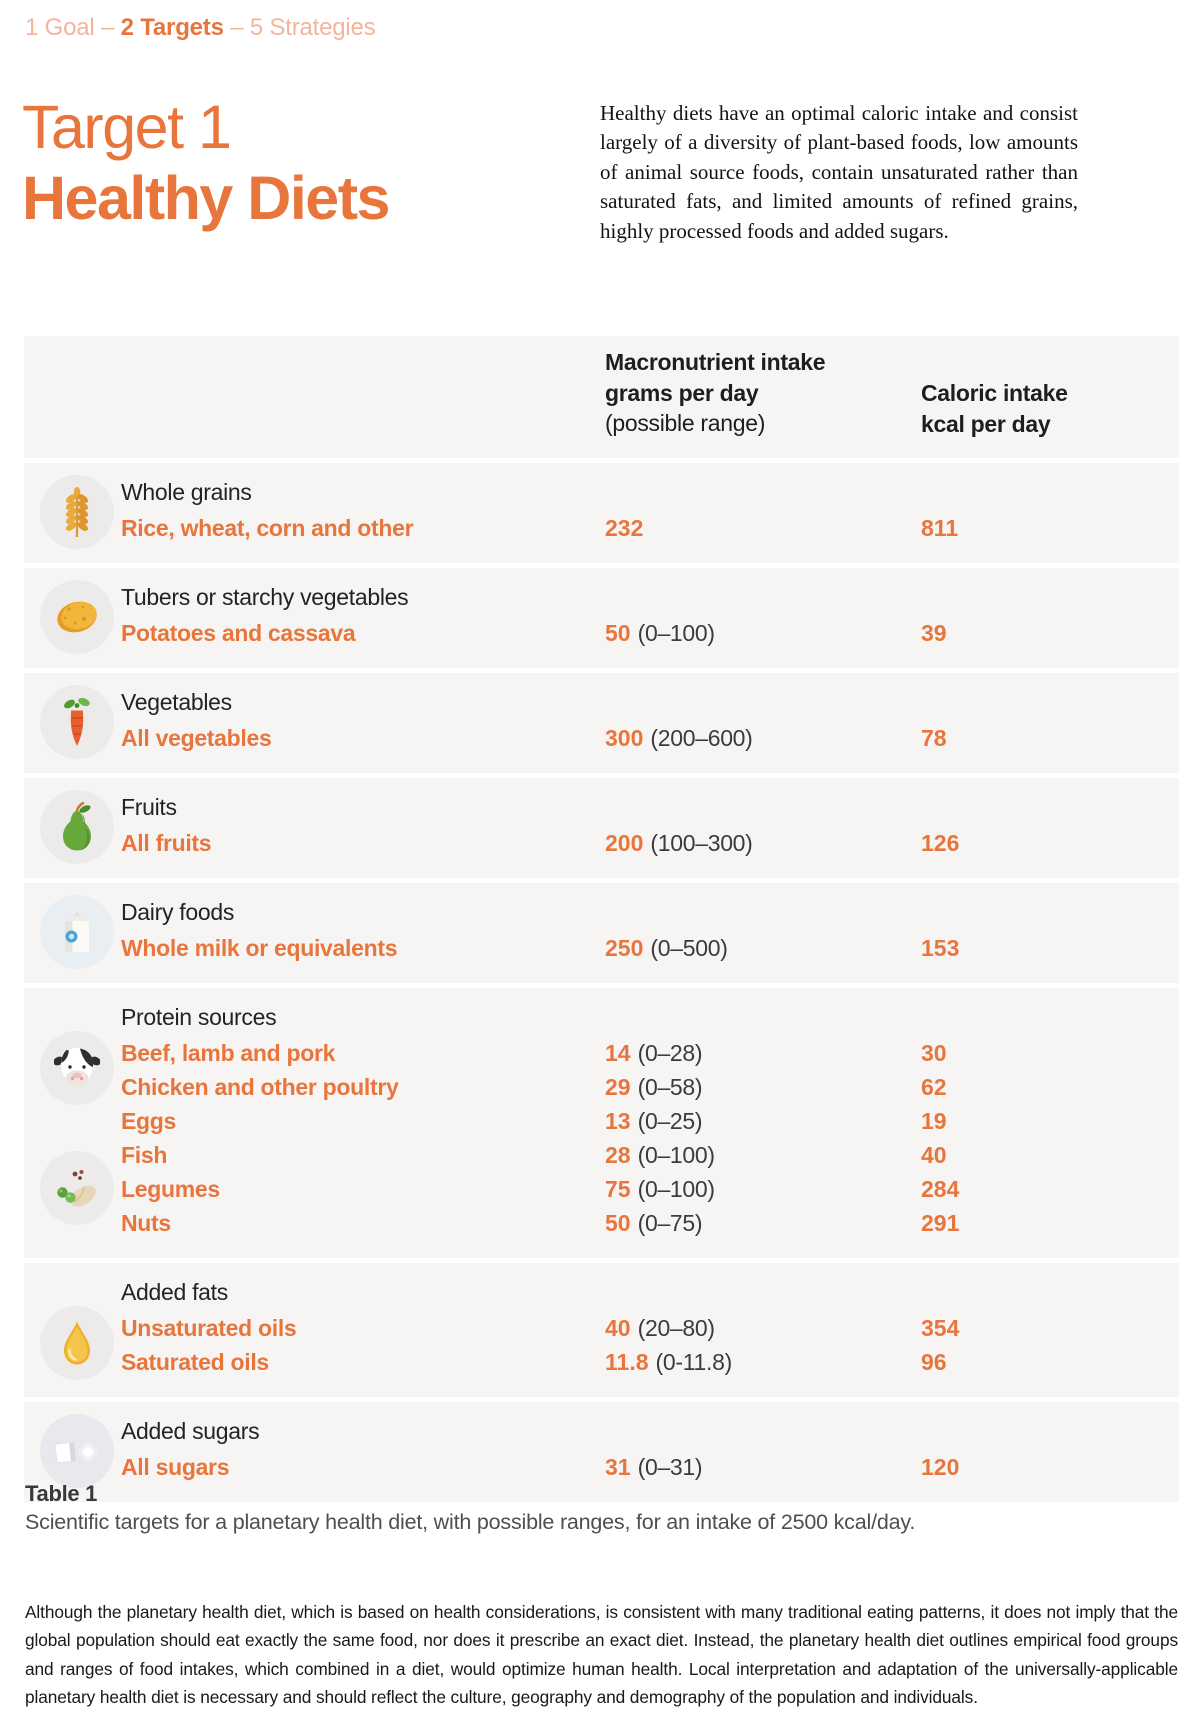 This screenshot has height=1730, width=1202. Describe the element at coordinates (618, 1053) in the screenshot. I see `grams-per-day-value: 14` at that location.